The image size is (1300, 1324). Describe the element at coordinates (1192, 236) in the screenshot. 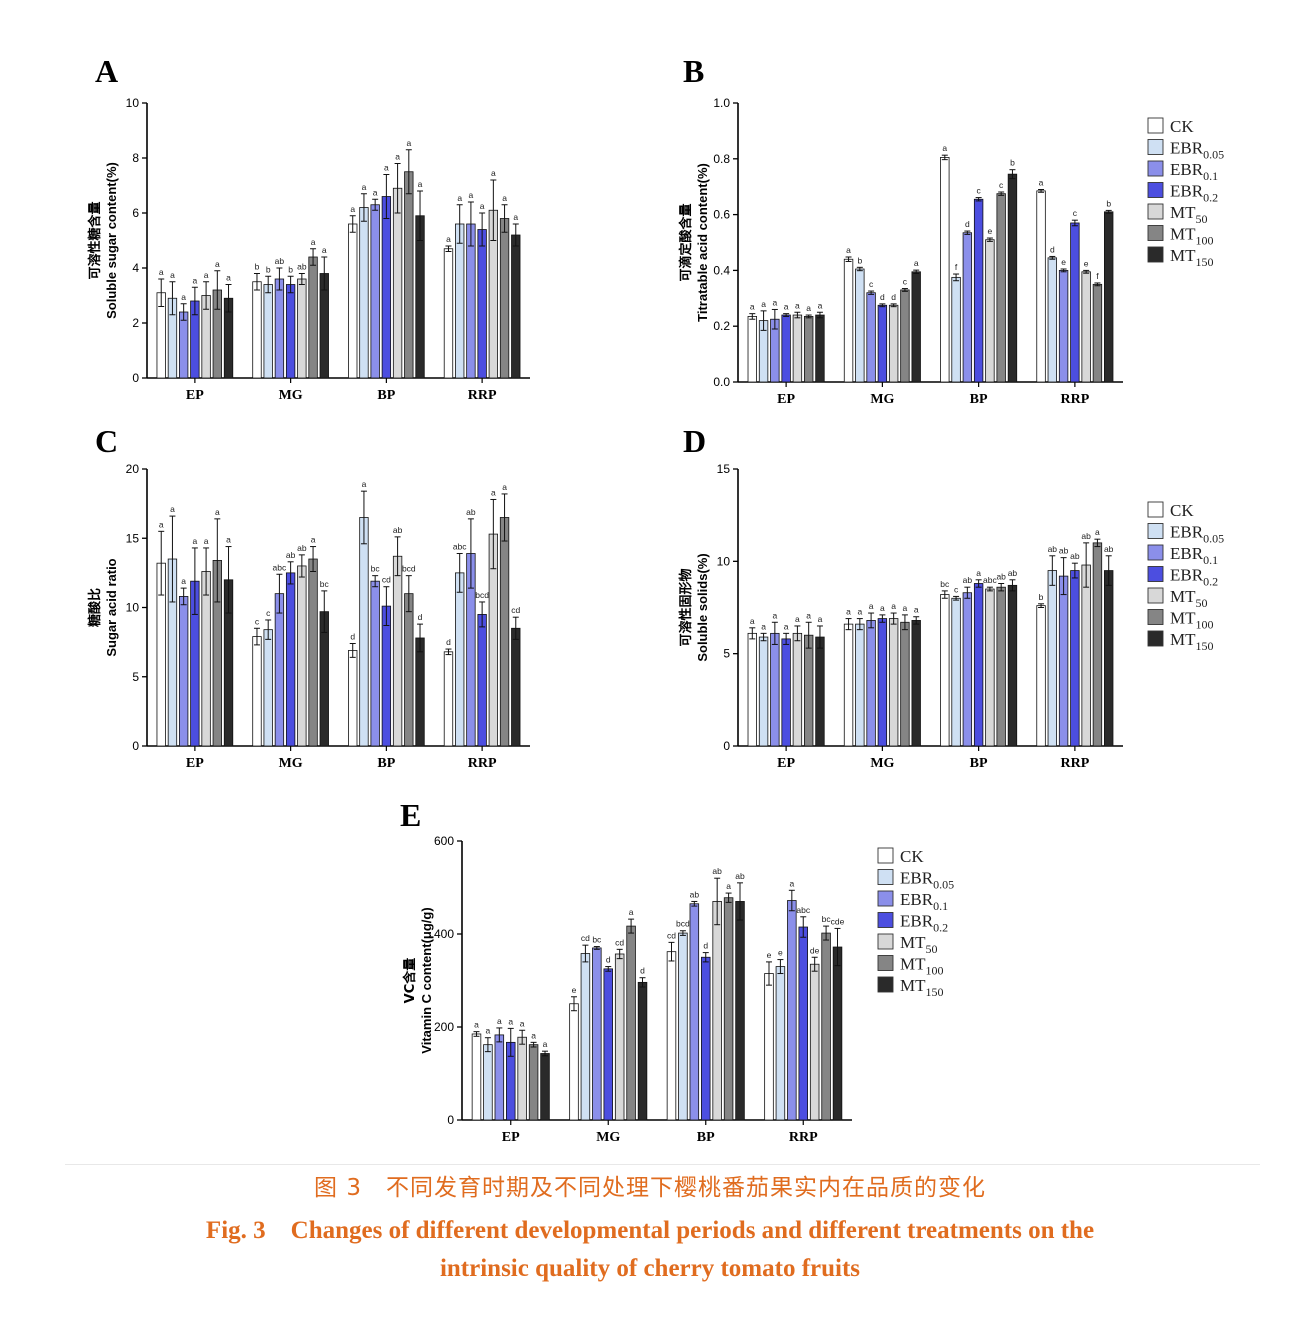

I see `legend-label: MT100` at that location.